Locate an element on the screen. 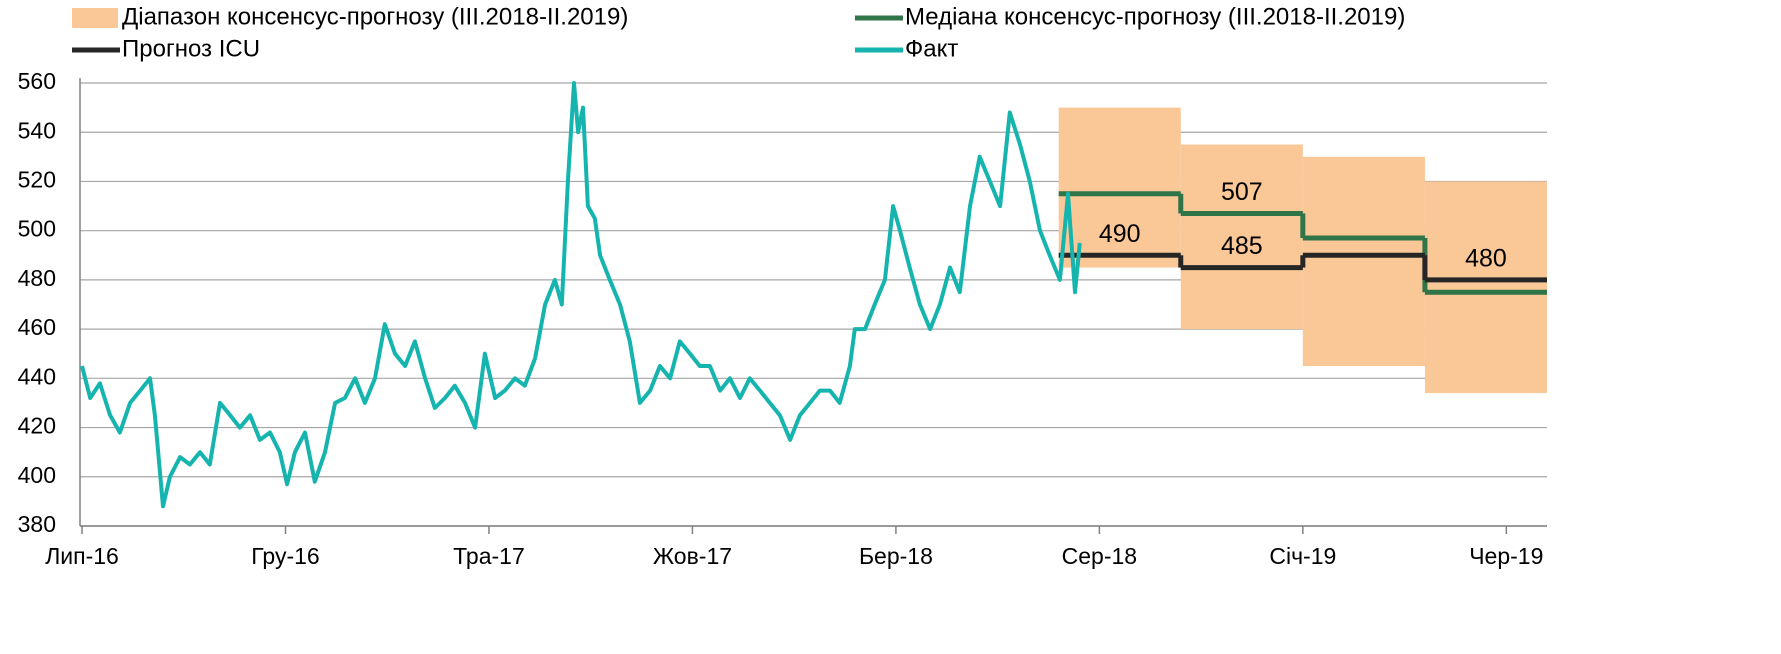 This screenshot has width=1781, height=654. y-tick-label: 560 is located at coordinates (37, 81).